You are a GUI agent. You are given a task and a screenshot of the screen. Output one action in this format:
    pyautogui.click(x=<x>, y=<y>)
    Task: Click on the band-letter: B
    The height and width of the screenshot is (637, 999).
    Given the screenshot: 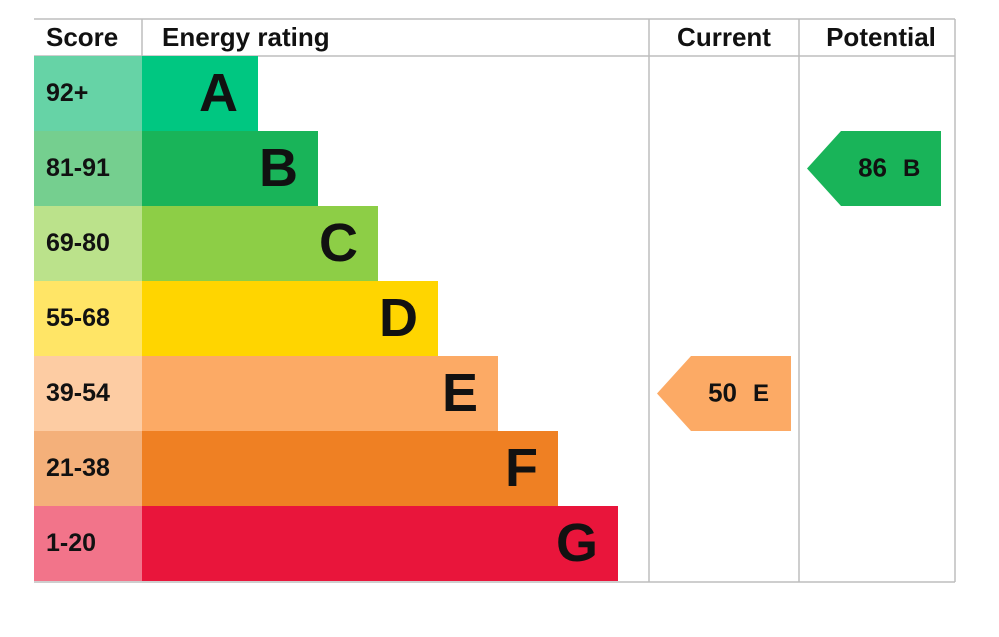 What is the action you would take?
    pyautogui.click(x=278, y=168)
    